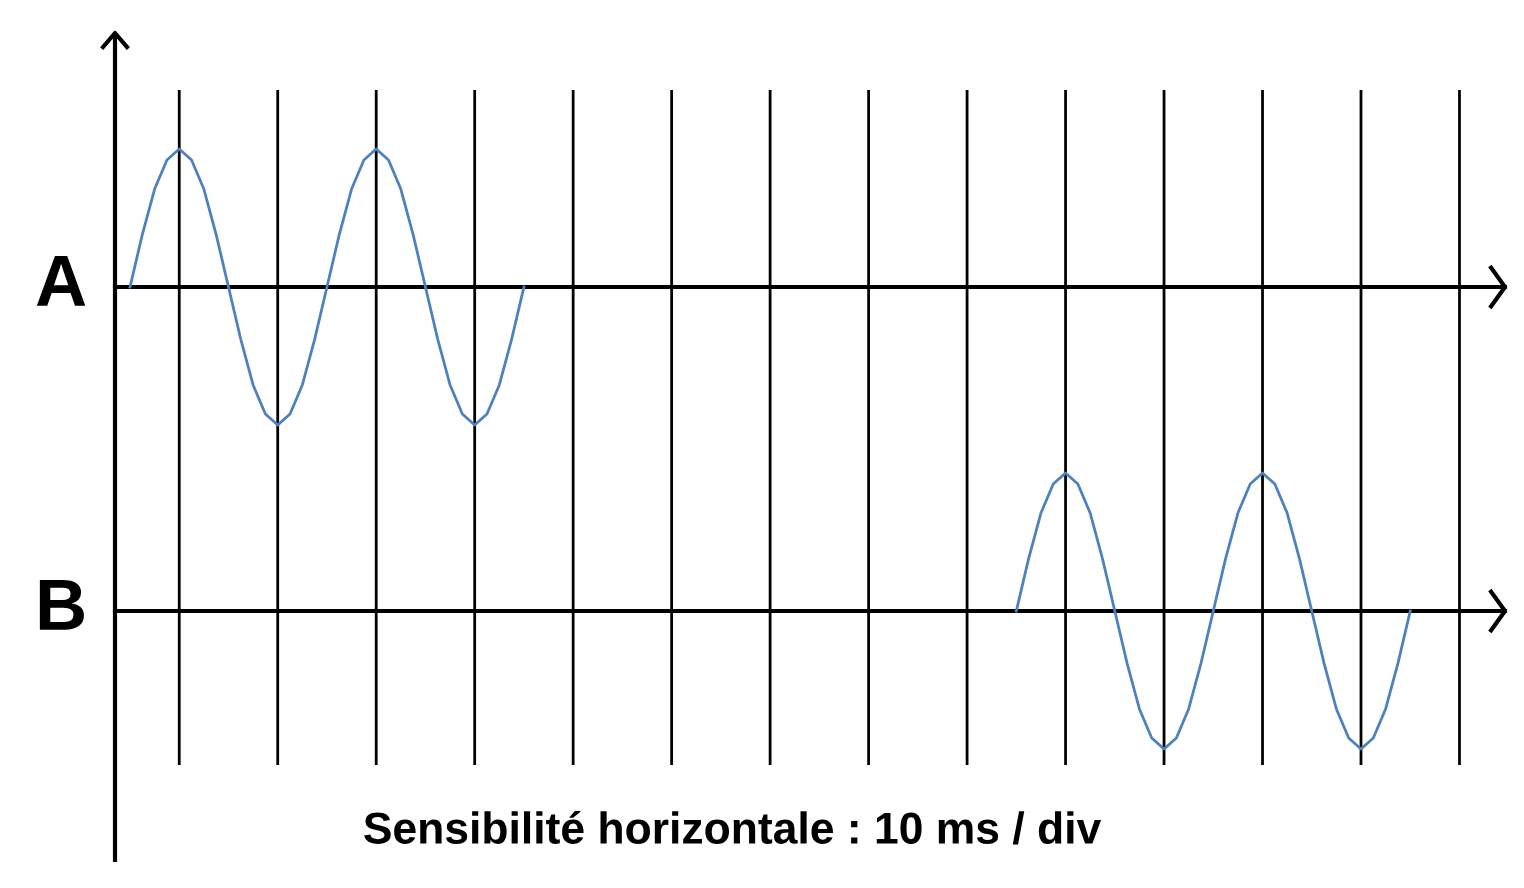  I want to click on x-axis-title: Sensibilité horizontale : 10 ms / div, so click(733, 827).